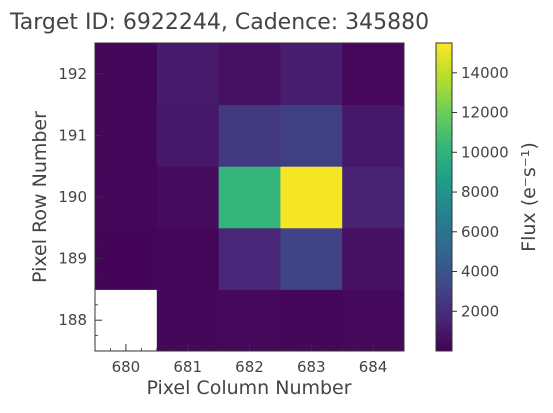  I want to click on colorbar-ticks: 2000 4000 6000 8000 10000 12000 14000, so click(480, 192).